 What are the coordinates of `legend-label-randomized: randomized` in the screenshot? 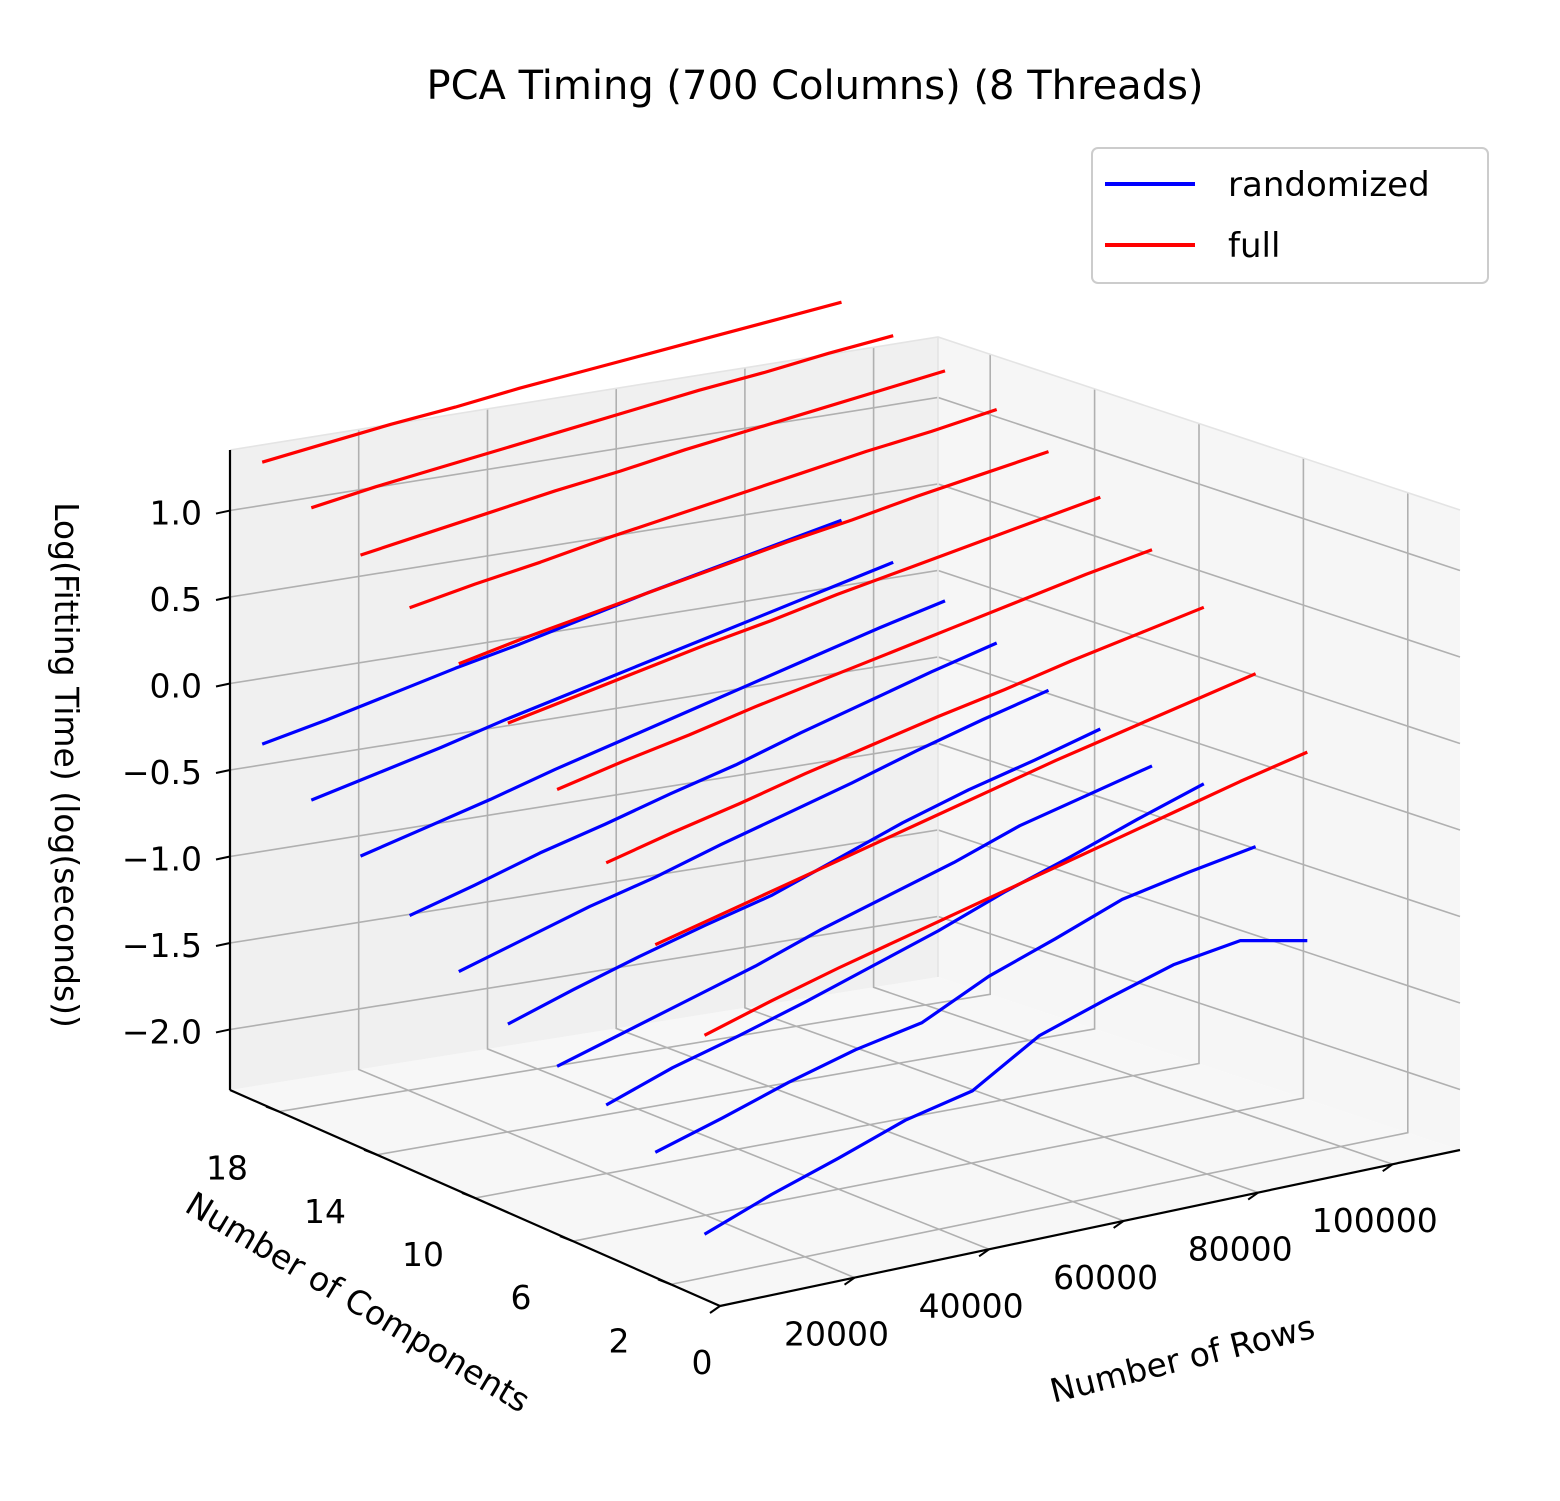 It's located at (1329, 185).